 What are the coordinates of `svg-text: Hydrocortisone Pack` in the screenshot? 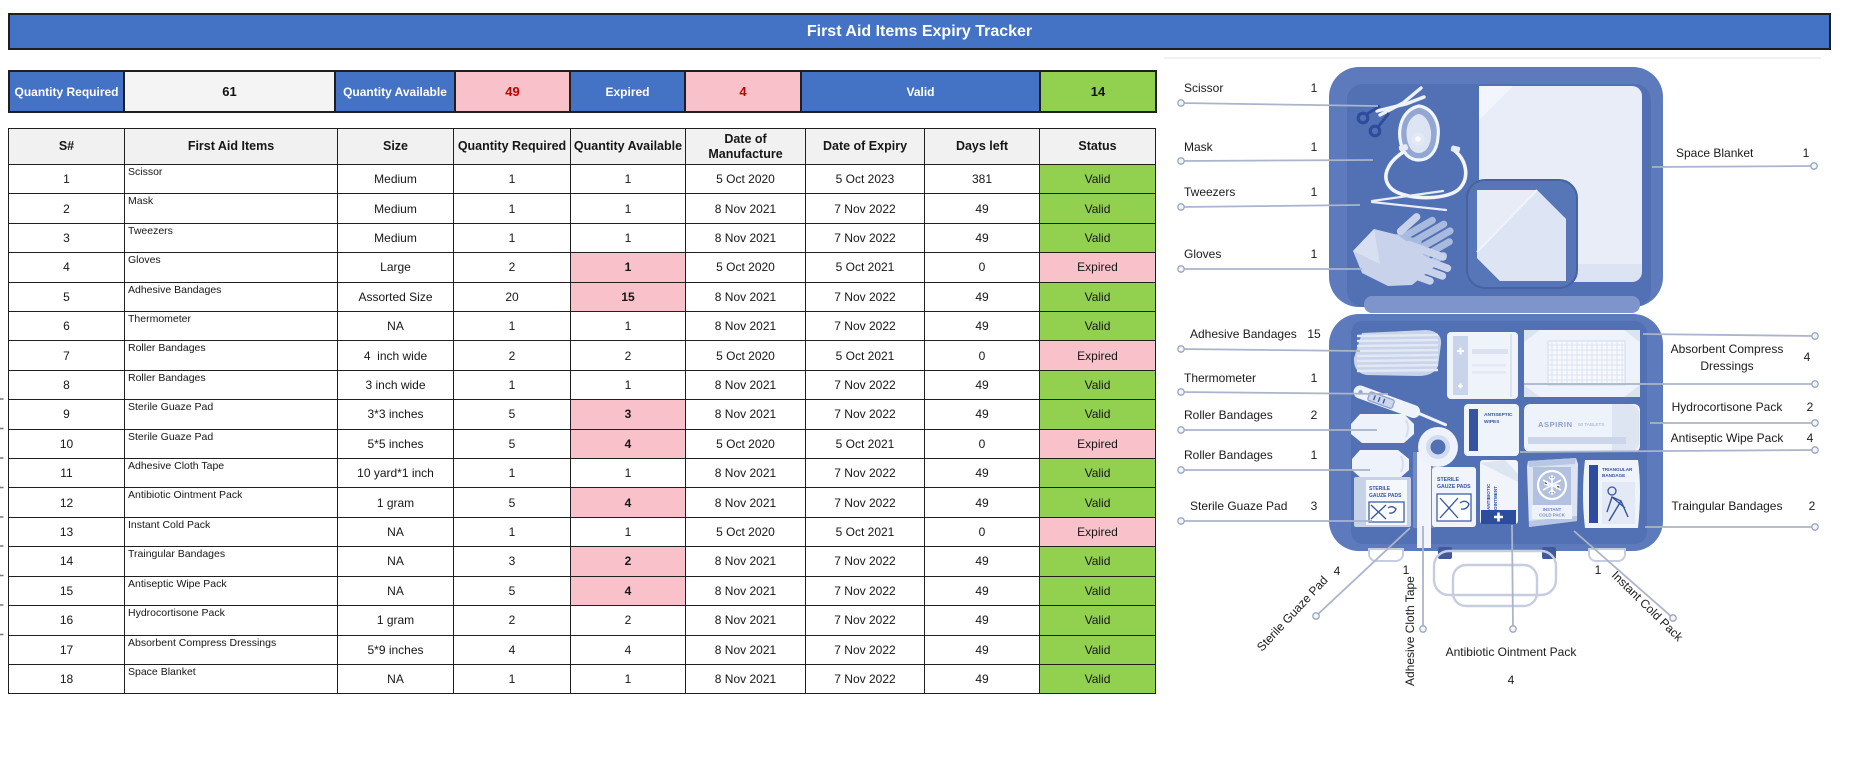 It's located at (1728, 407).